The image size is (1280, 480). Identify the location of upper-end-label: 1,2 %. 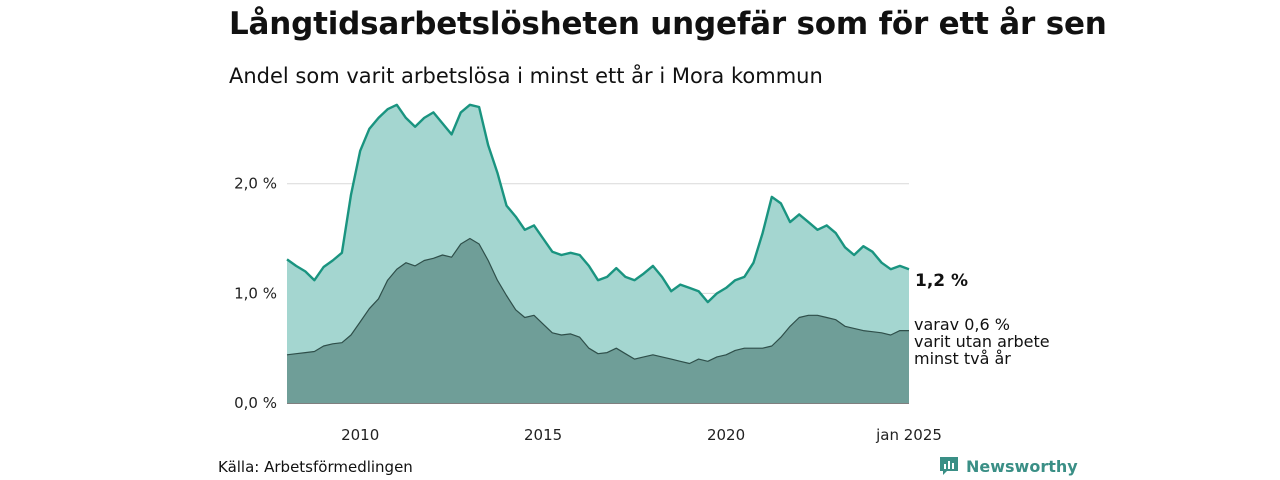
(941, 281).